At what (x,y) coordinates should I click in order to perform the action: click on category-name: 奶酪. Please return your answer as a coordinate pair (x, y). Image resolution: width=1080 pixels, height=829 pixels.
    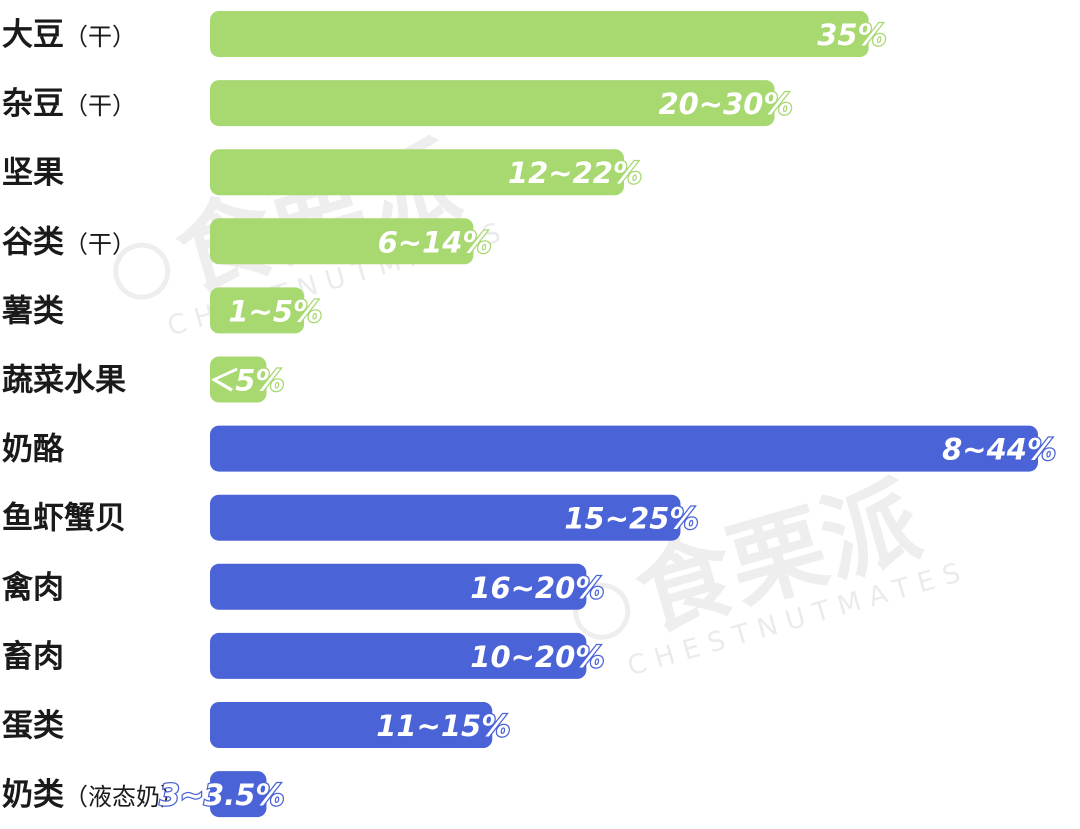
    Looking at the image, I should click on (33, 450).